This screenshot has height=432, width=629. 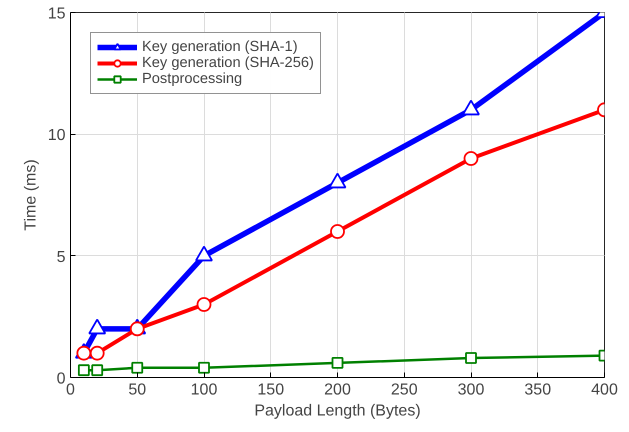 What do you see at coordinates (471, 390) in the screenshot?
I see `x-tick-label: 300` at bounding box center [471, 390].